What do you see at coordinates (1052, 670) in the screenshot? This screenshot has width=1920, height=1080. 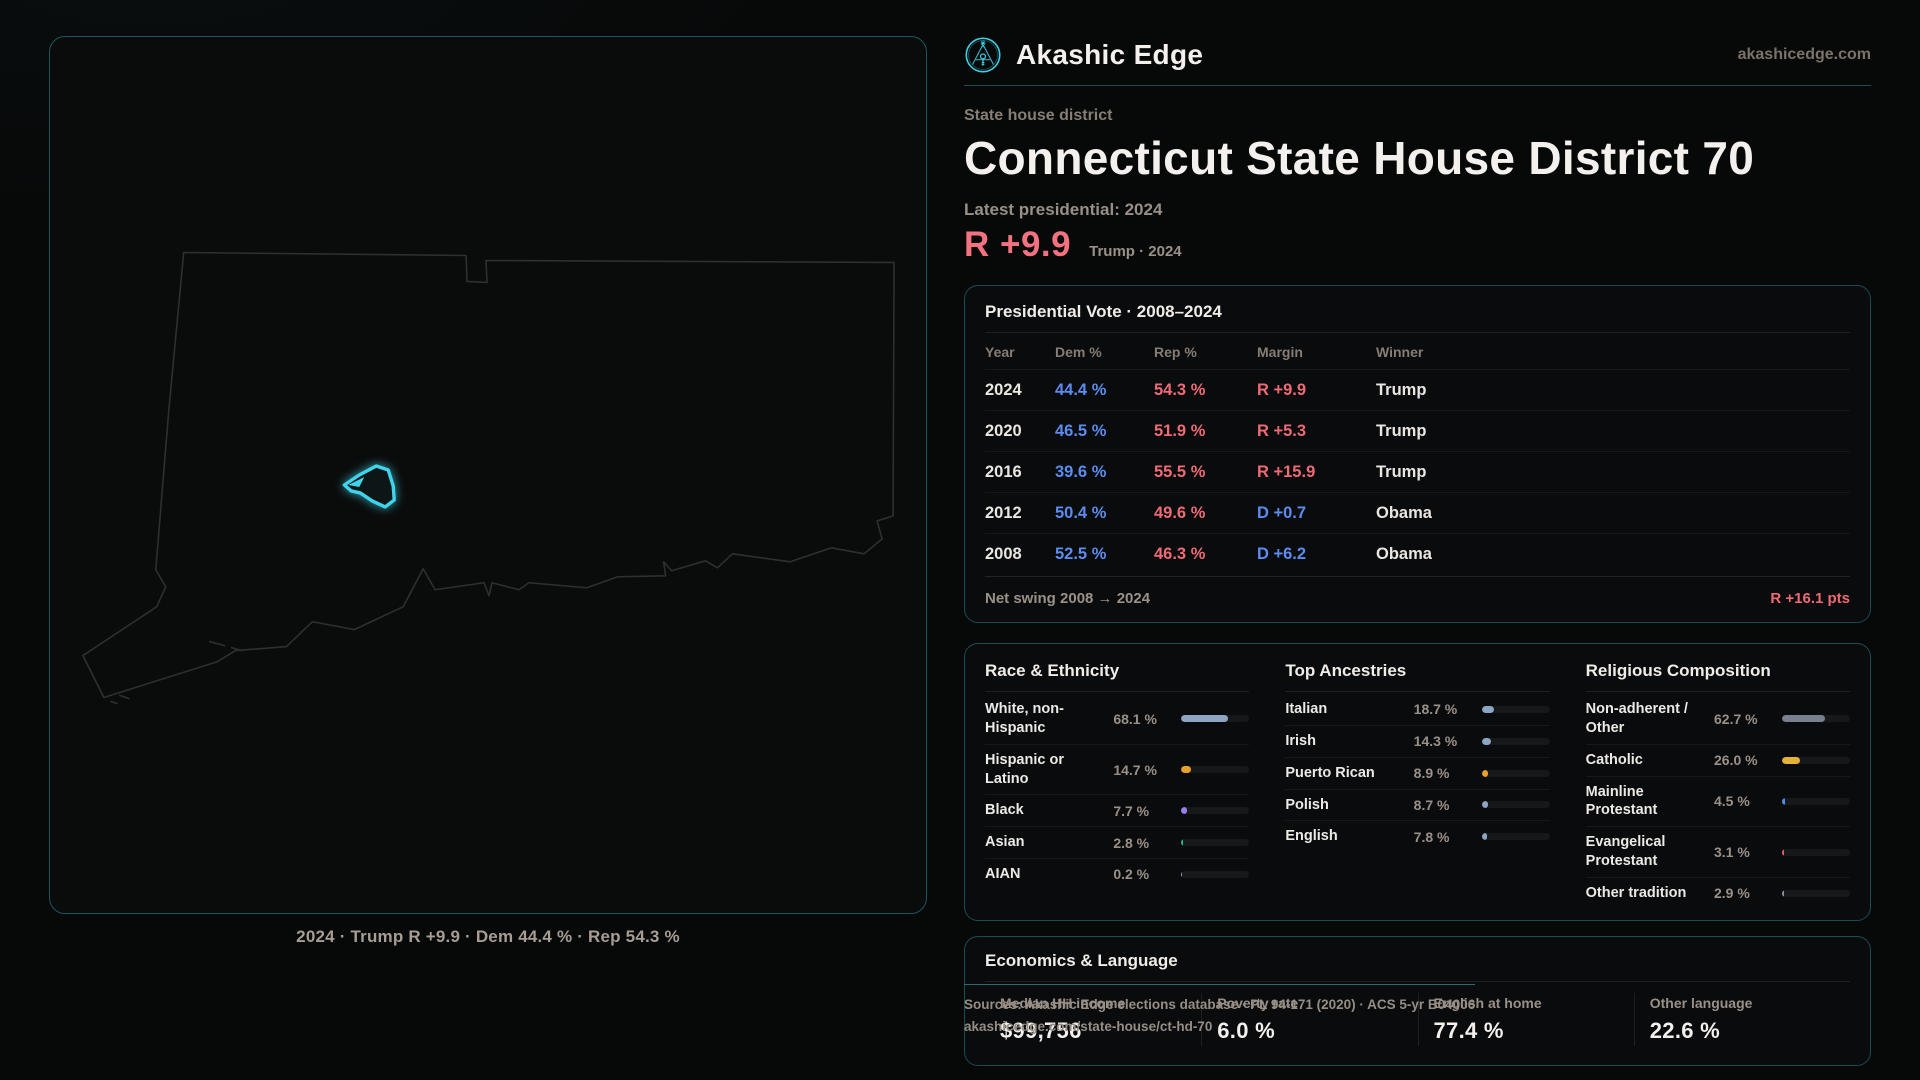 I see `race-ethnicity-title: Race & Ethnicity` at bounding box center [1052, 670].